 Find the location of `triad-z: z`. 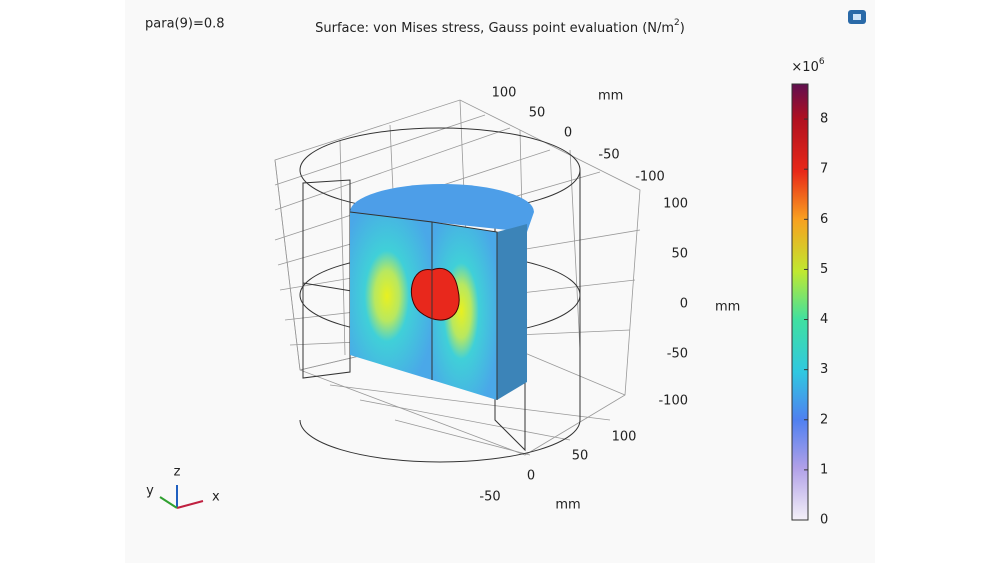

triad-z: z is located at coordinates (177, 472).